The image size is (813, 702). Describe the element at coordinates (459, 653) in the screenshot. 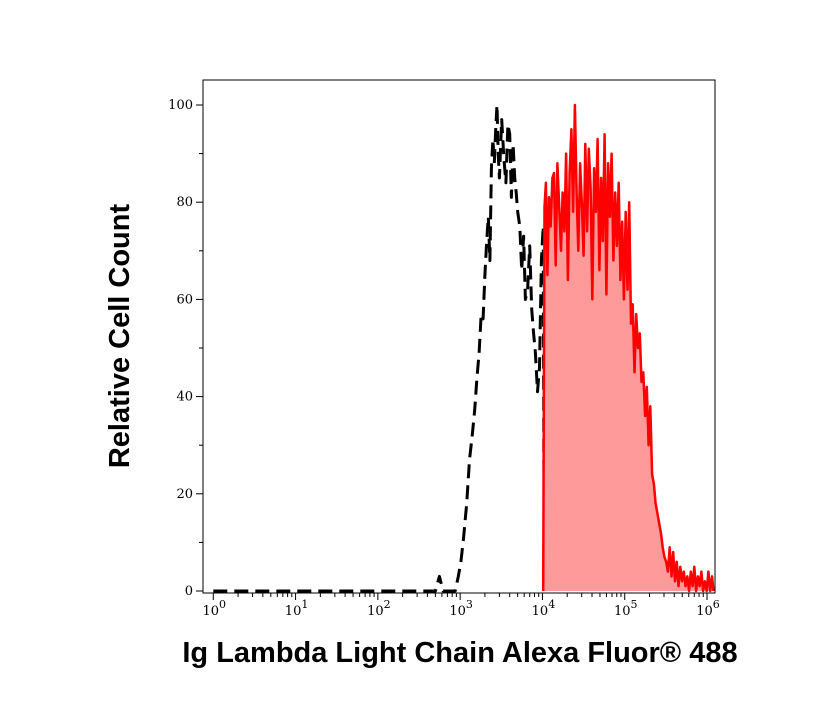

I see `x-axis-title: Ig Lambda Light Chain Alexa Fluor® 488` at that location.